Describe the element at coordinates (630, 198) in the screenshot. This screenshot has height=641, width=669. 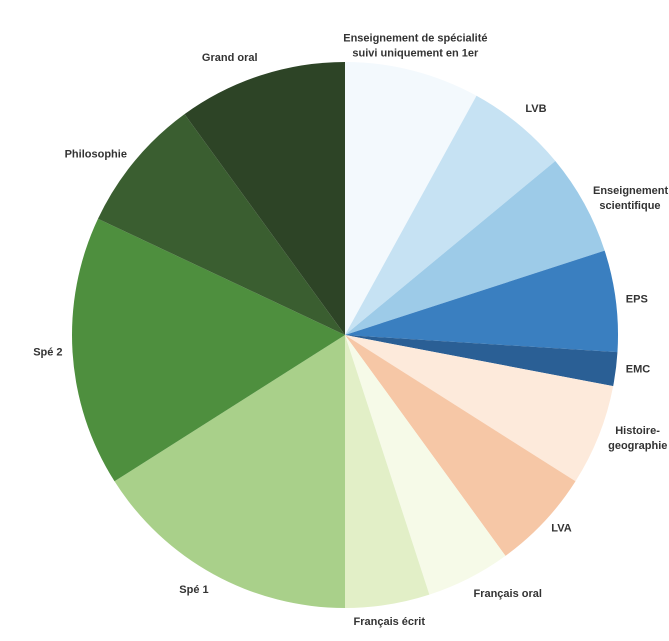
I see `slice-label: Enseignement scientifique` at that location.